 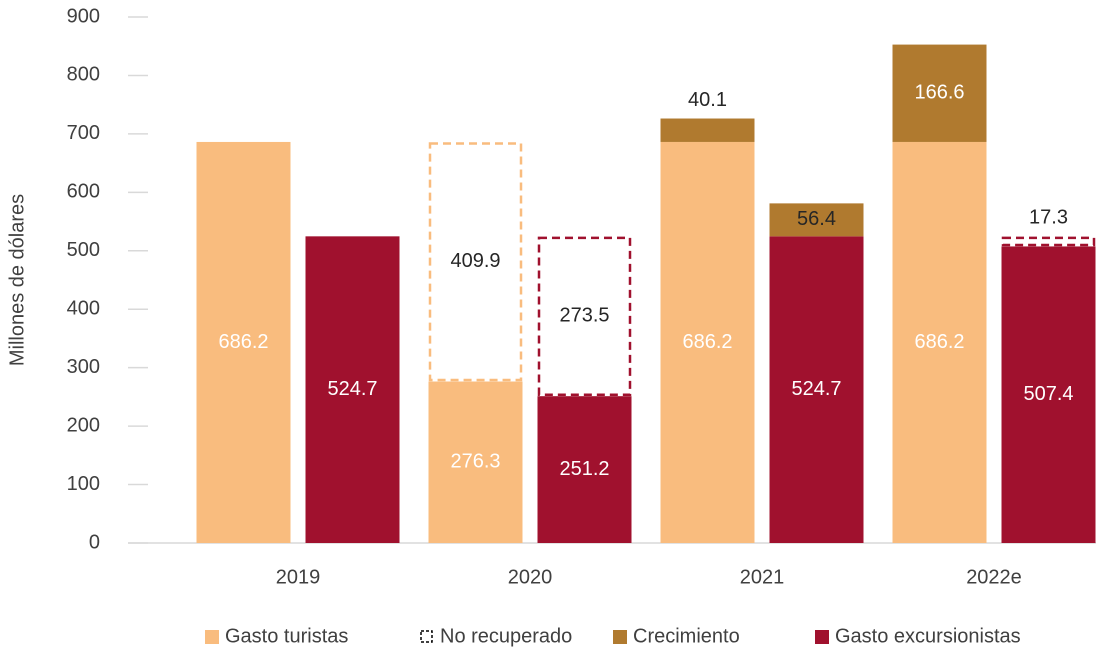 What do you see at coordinates (83, 250) in the screenshot?
I see `y-tick-label: 500` at bounding box center [83, 250].